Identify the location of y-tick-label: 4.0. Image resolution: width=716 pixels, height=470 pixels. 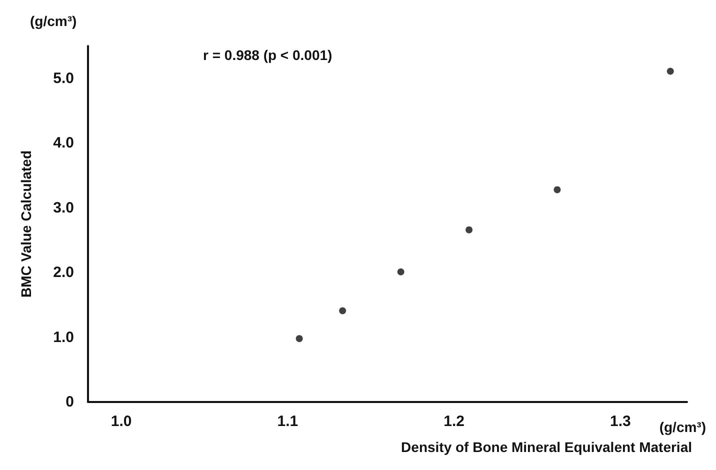
(63, 143).